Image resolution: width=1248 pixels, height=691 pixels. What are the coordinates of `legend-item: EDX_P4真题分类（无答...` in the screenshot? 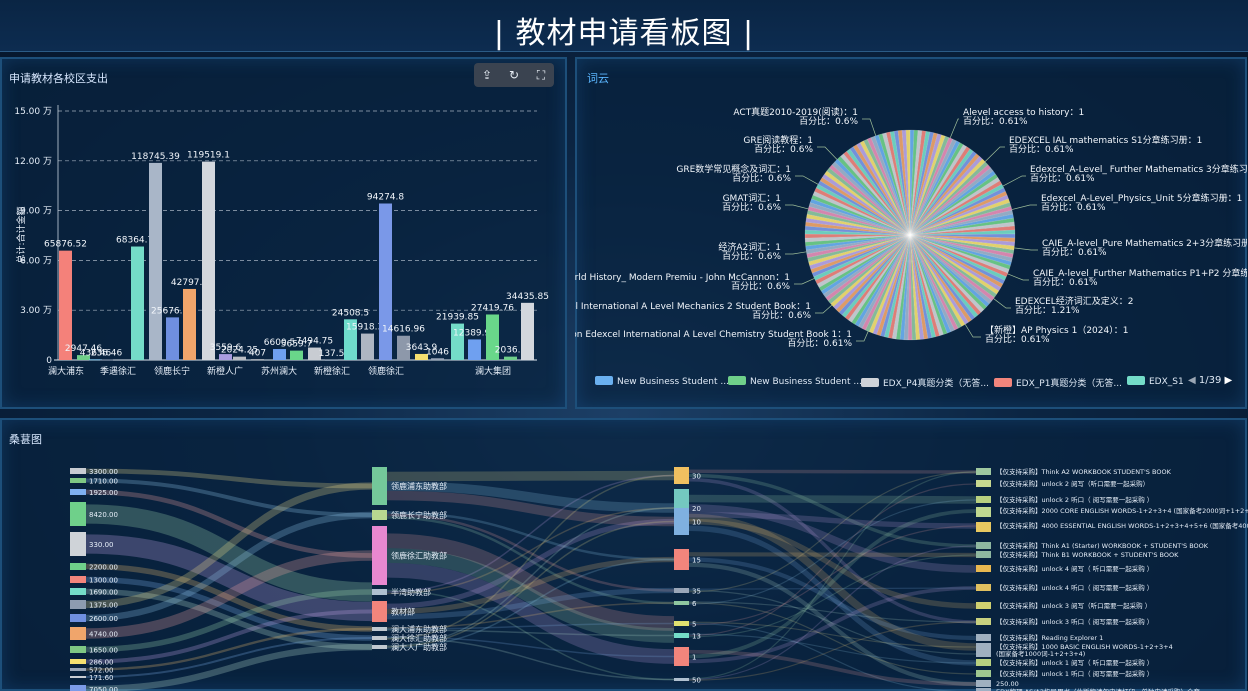 It's located at (925, 382).